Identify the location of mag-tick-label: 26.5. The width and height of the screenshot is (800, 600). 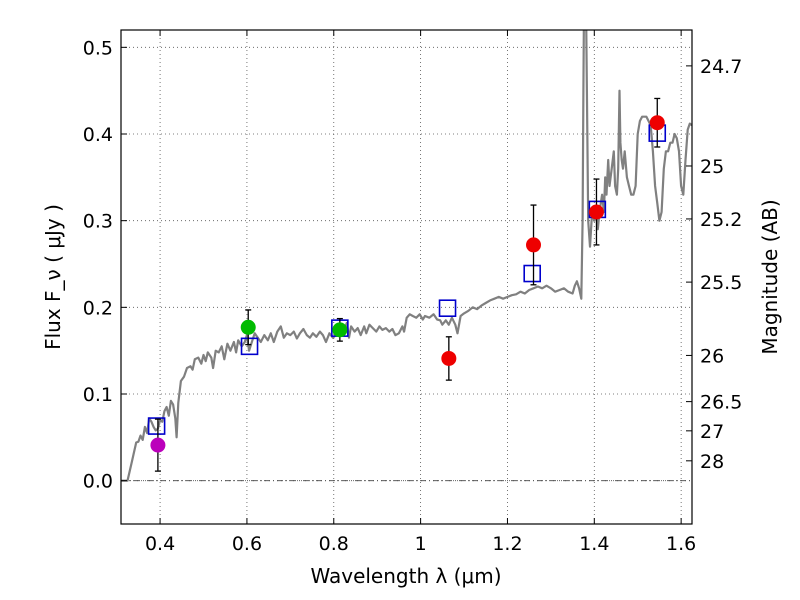
(721, 403).